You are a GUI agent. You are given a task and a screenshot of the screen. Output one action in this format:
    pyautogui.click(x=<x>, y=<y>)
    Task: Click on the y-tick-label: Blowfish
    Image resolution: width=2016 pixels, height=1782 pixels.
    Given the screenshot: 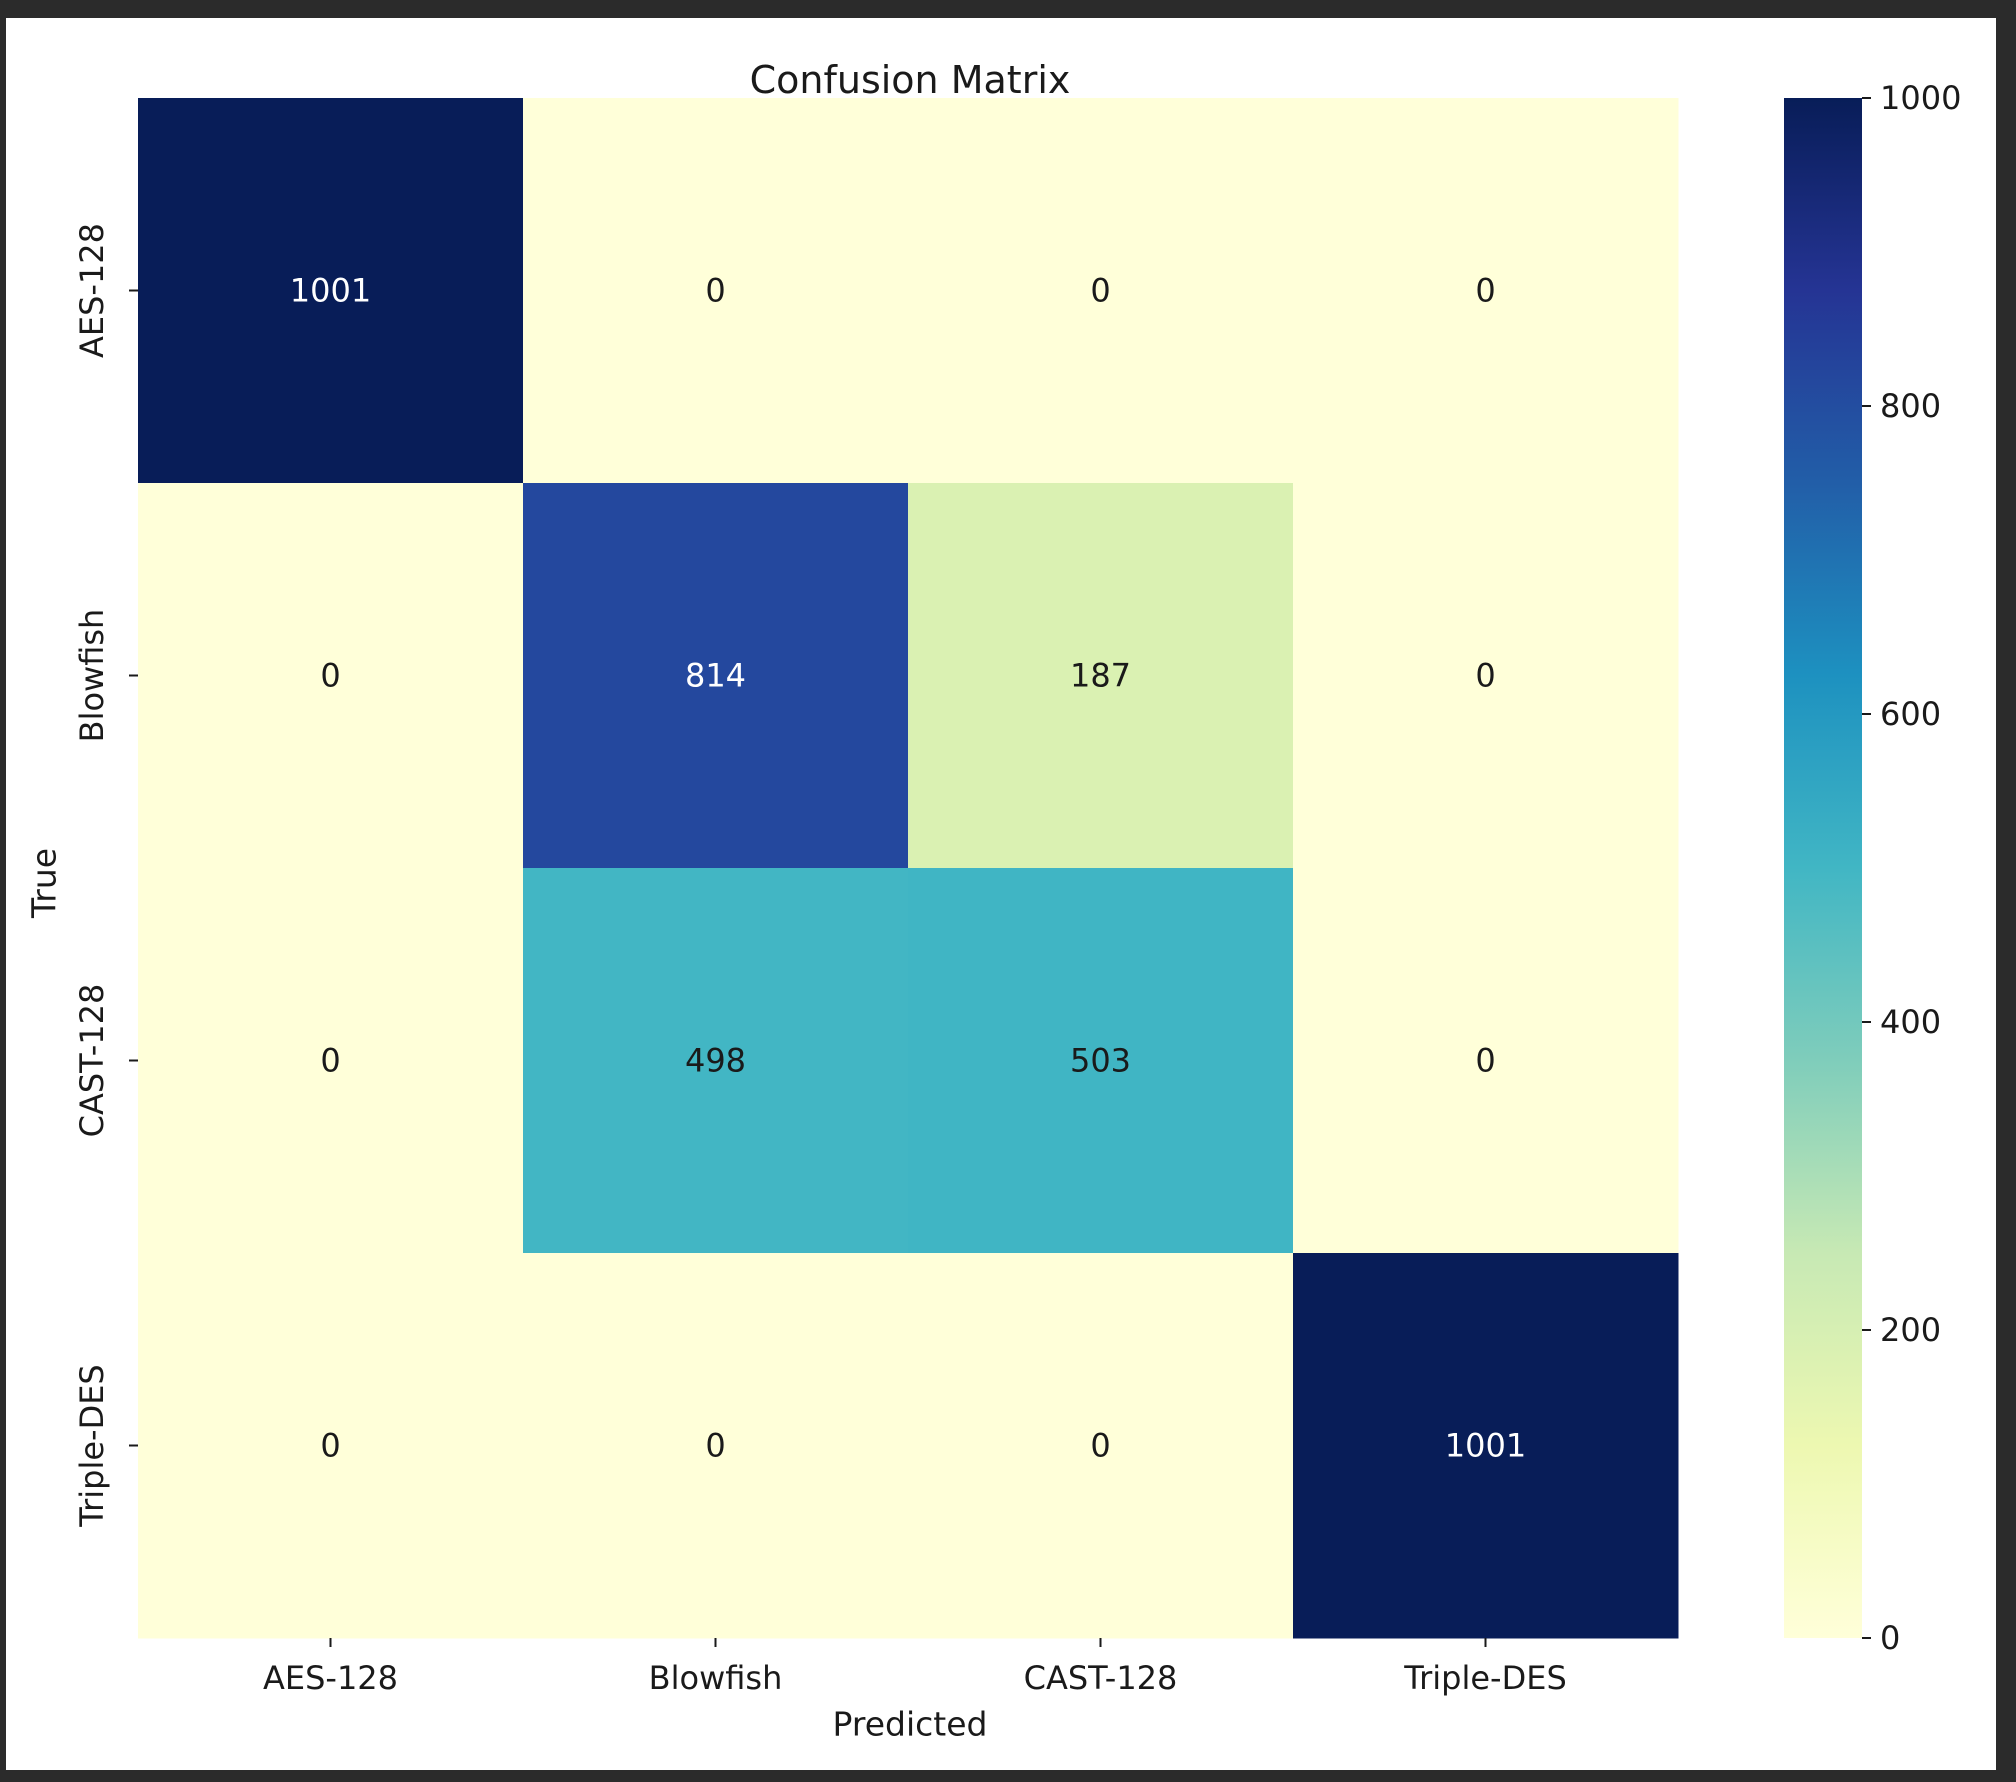 What is the action you would take?
    pyautogui.click(x=92, y=676)
    